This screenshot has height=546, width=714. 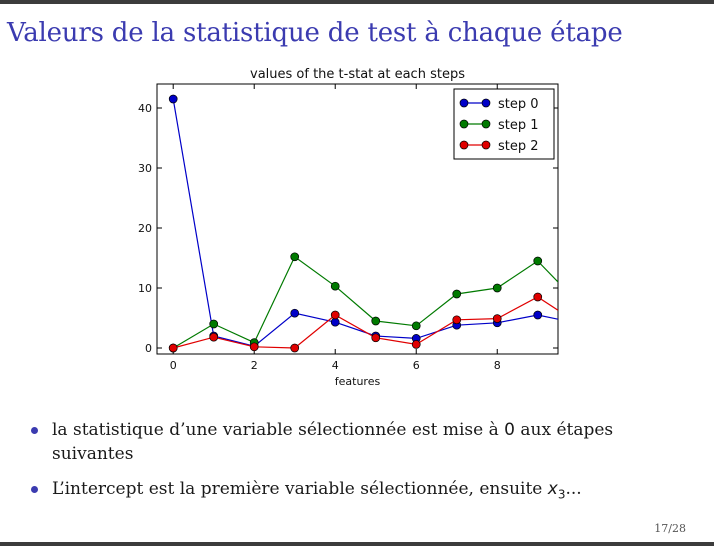 What do you see at coordinates (357, 544) in the screenshot?
I see `bottom-rule` at bounding box center [357, 544].